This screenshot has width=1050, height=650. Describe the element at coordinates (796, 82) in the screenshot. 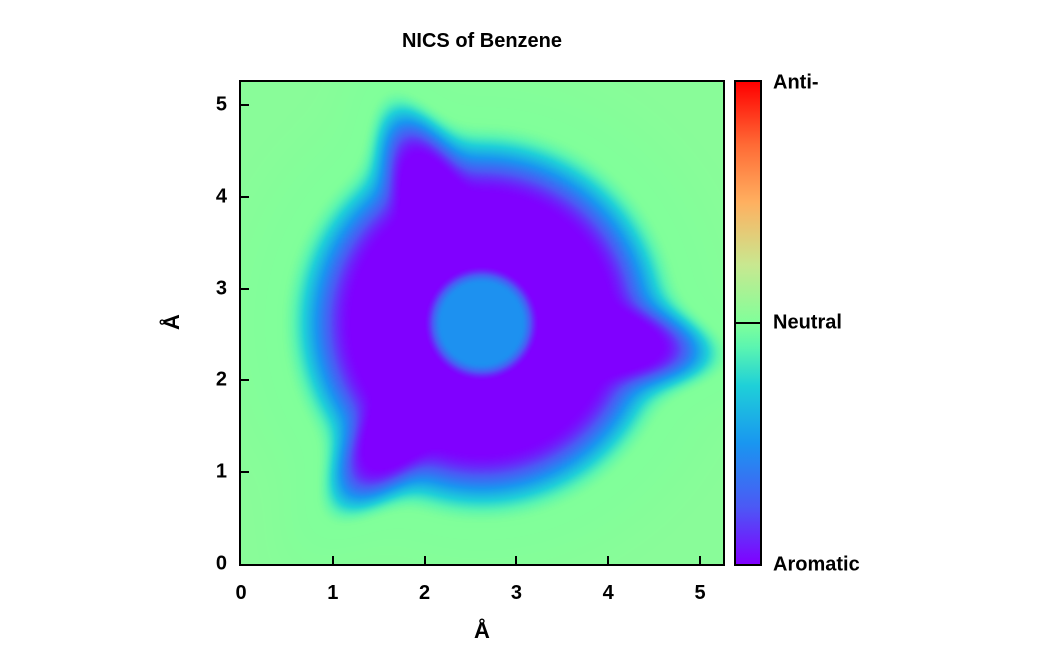

I see `colorbar-label-max: Anti-` at that location.